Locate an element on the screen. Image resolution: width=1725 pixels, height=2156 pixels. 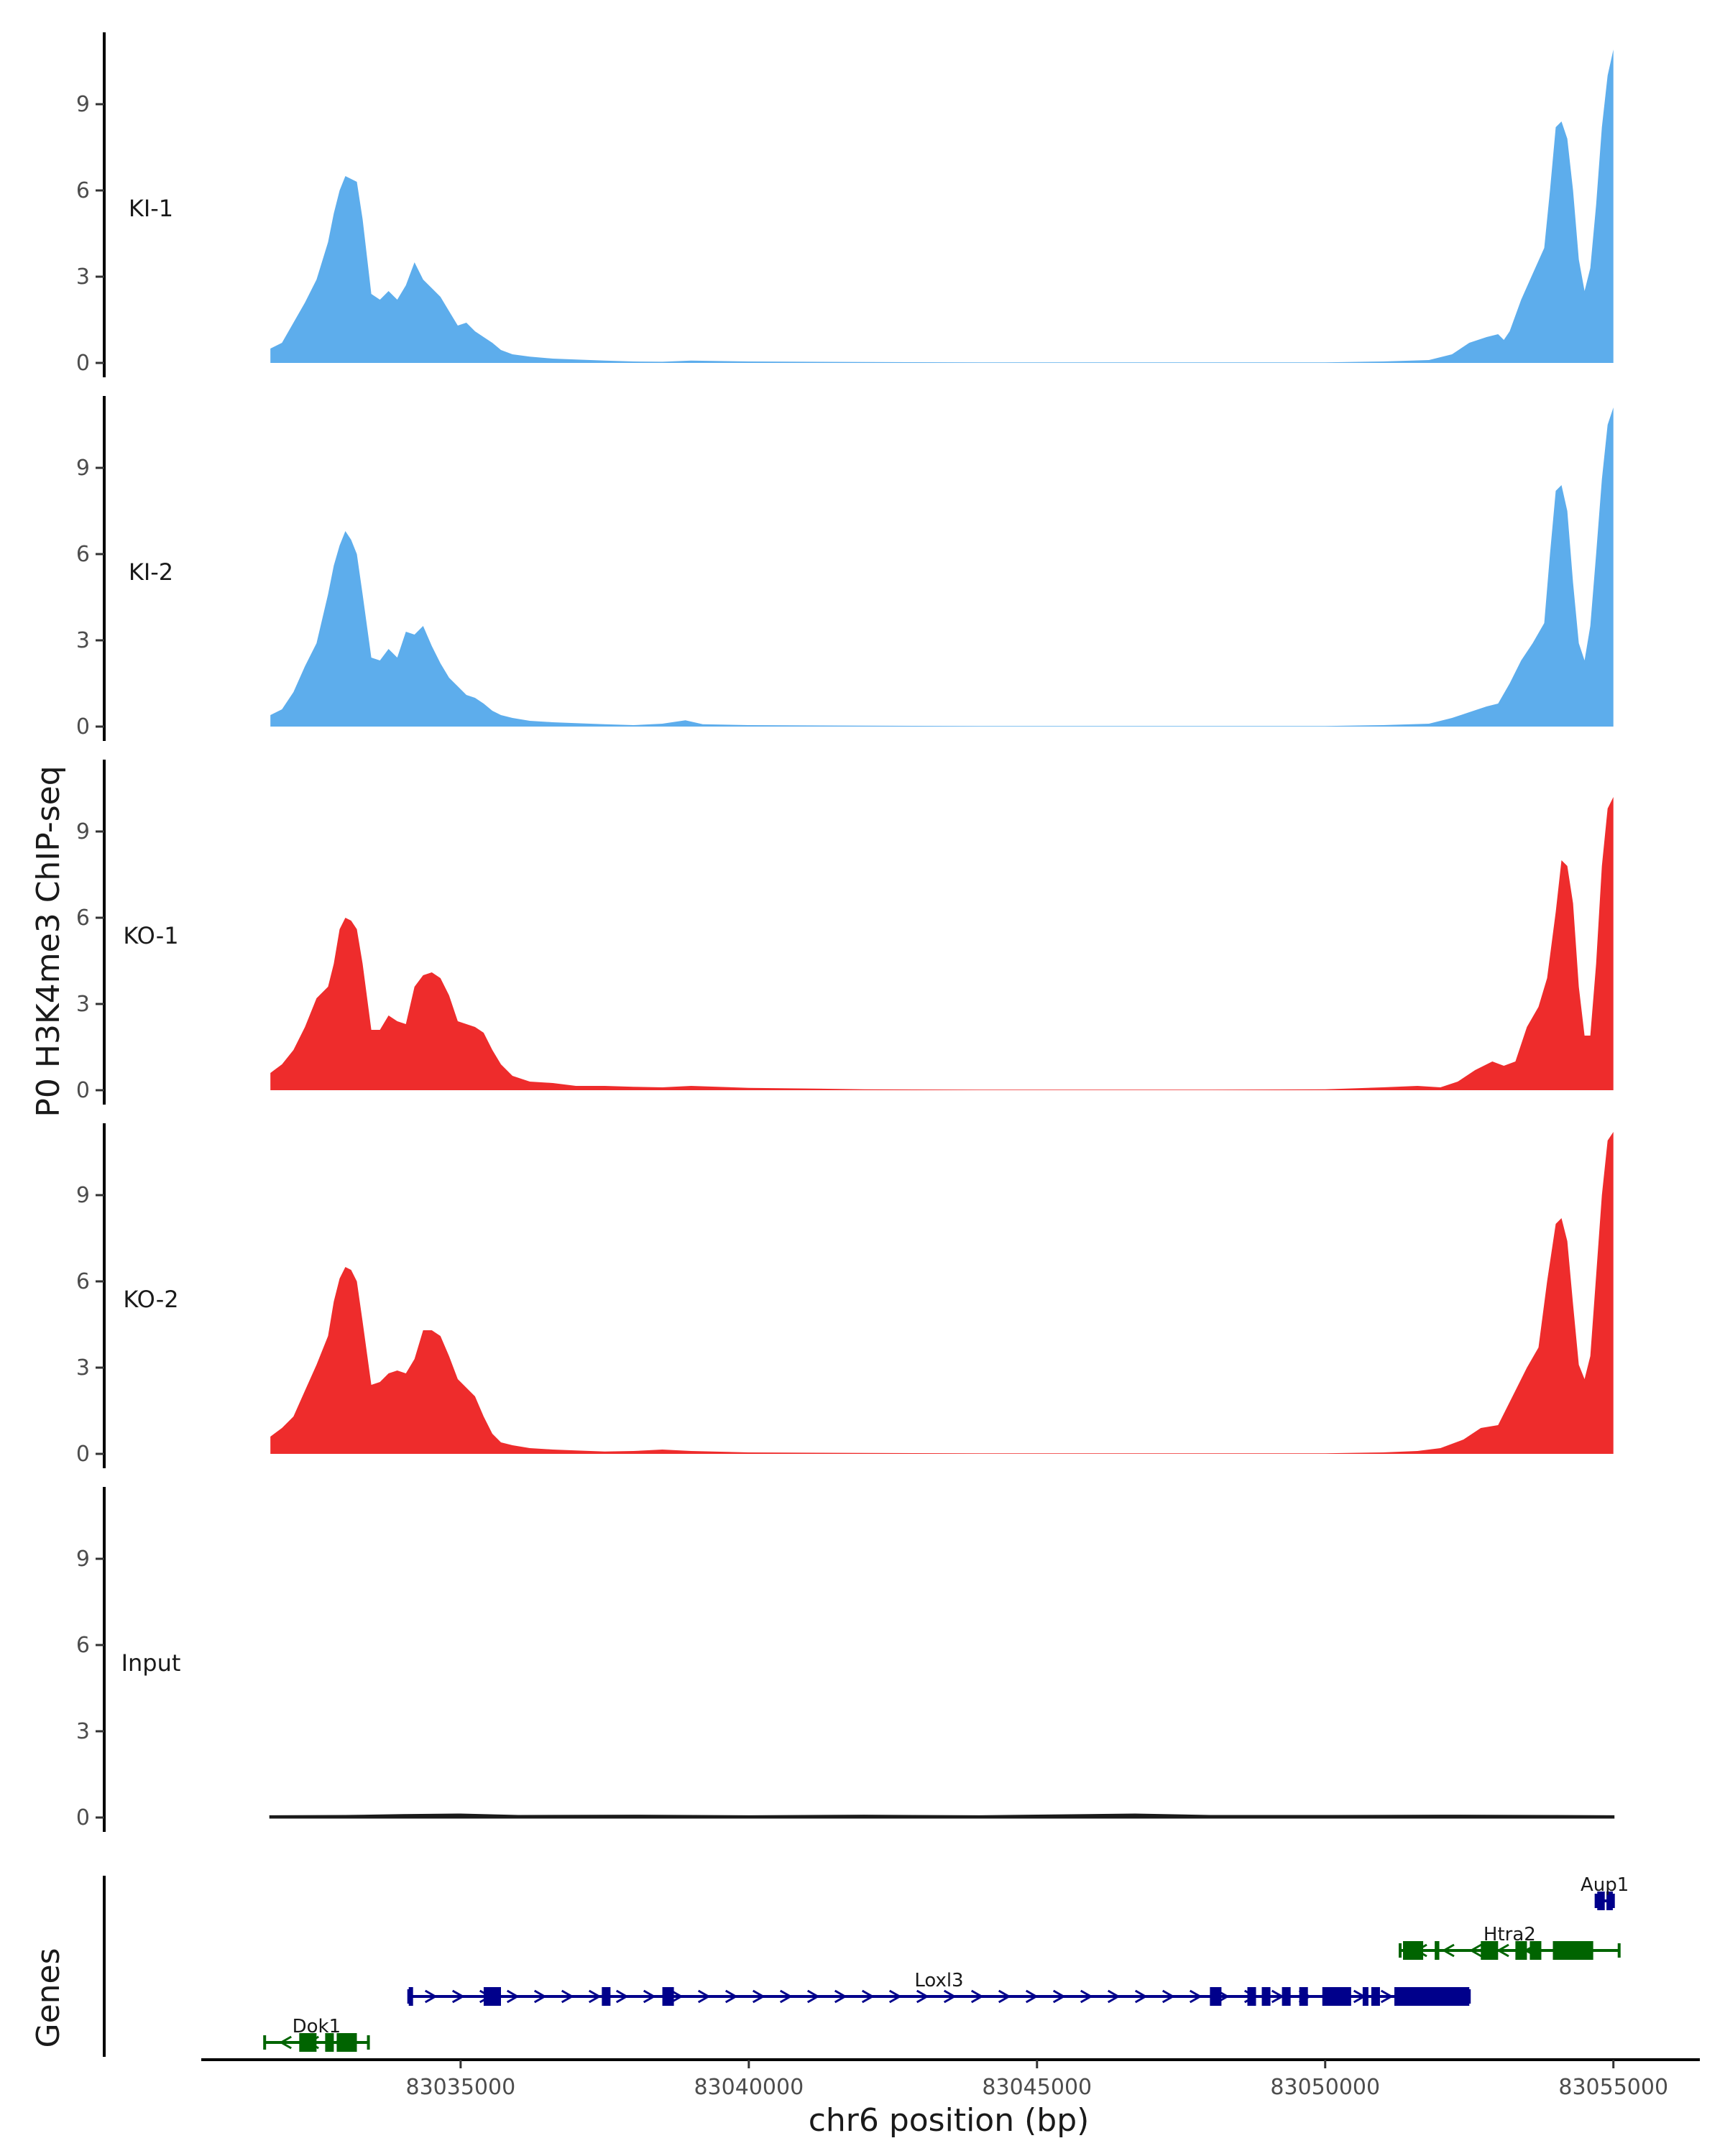
y-axis-title: P0 H3K4me3 ChIP-seq is located at coordinates (48, 941).